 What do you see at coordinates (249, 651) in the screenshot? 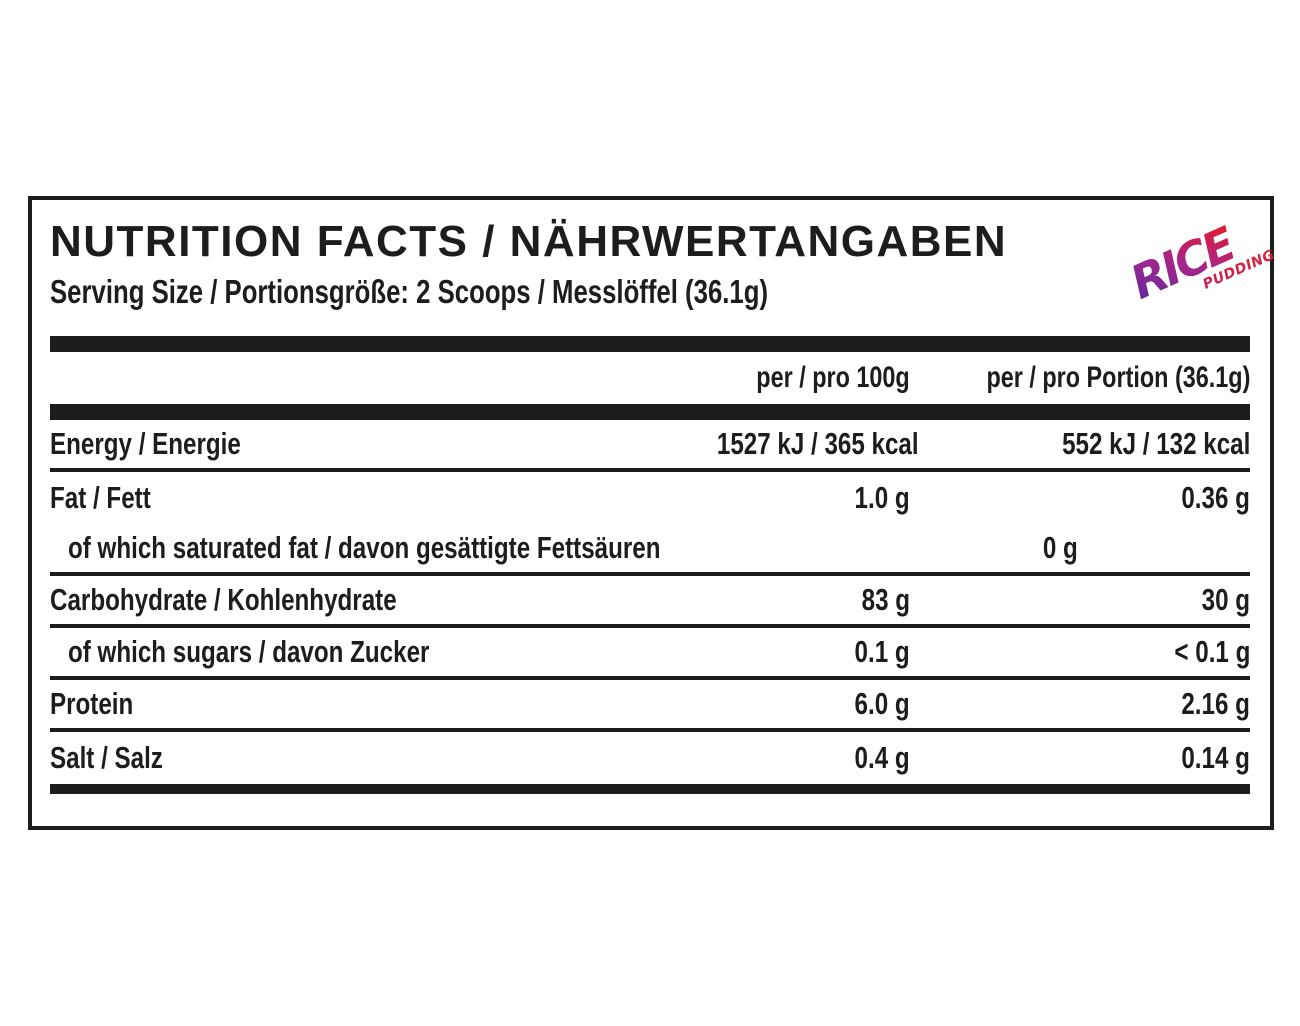
I see `row-label: of which sugars / davon Zucker` at bounding box center [249, 651].